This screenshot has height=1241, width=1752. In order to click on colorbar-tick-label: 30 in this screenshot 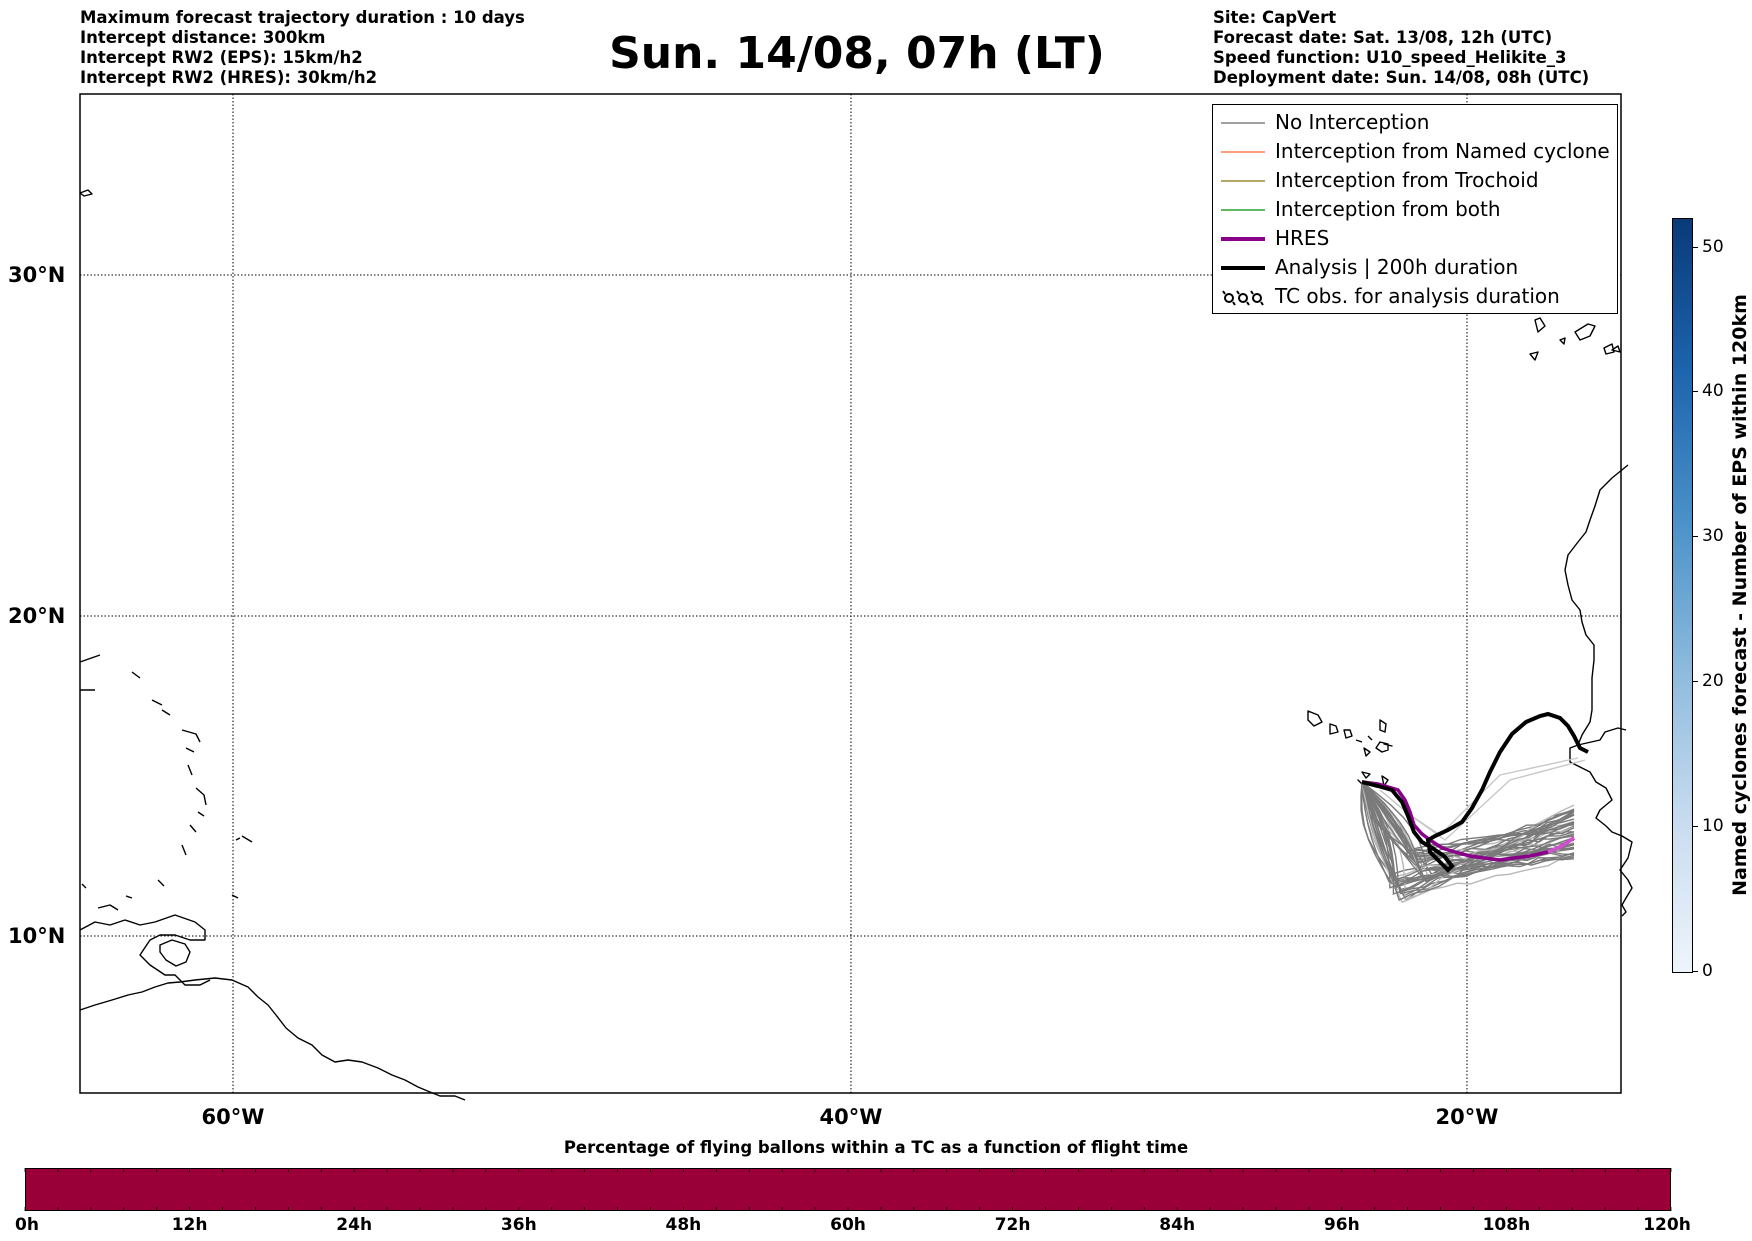, I will do `click(1713, 536)`.